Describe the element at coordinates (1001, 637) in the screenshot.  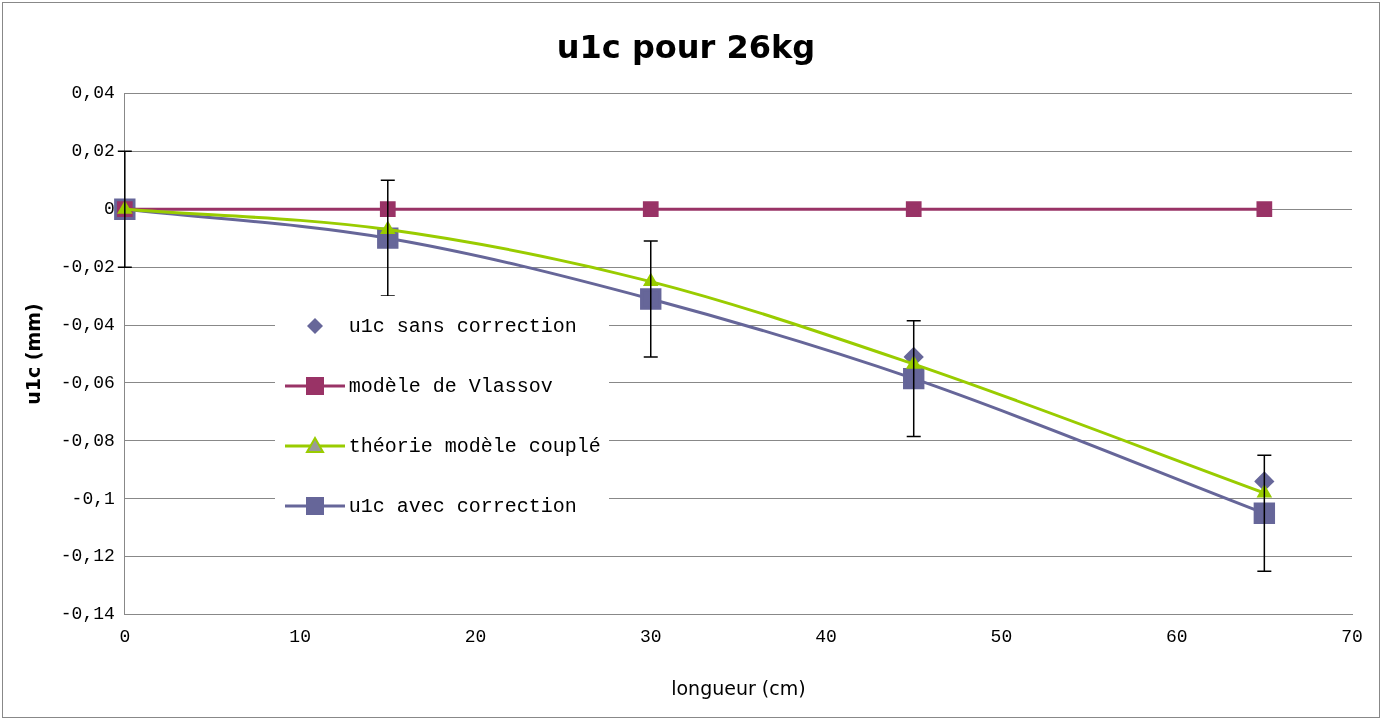
I see `x-tick-label: 50` at that location.